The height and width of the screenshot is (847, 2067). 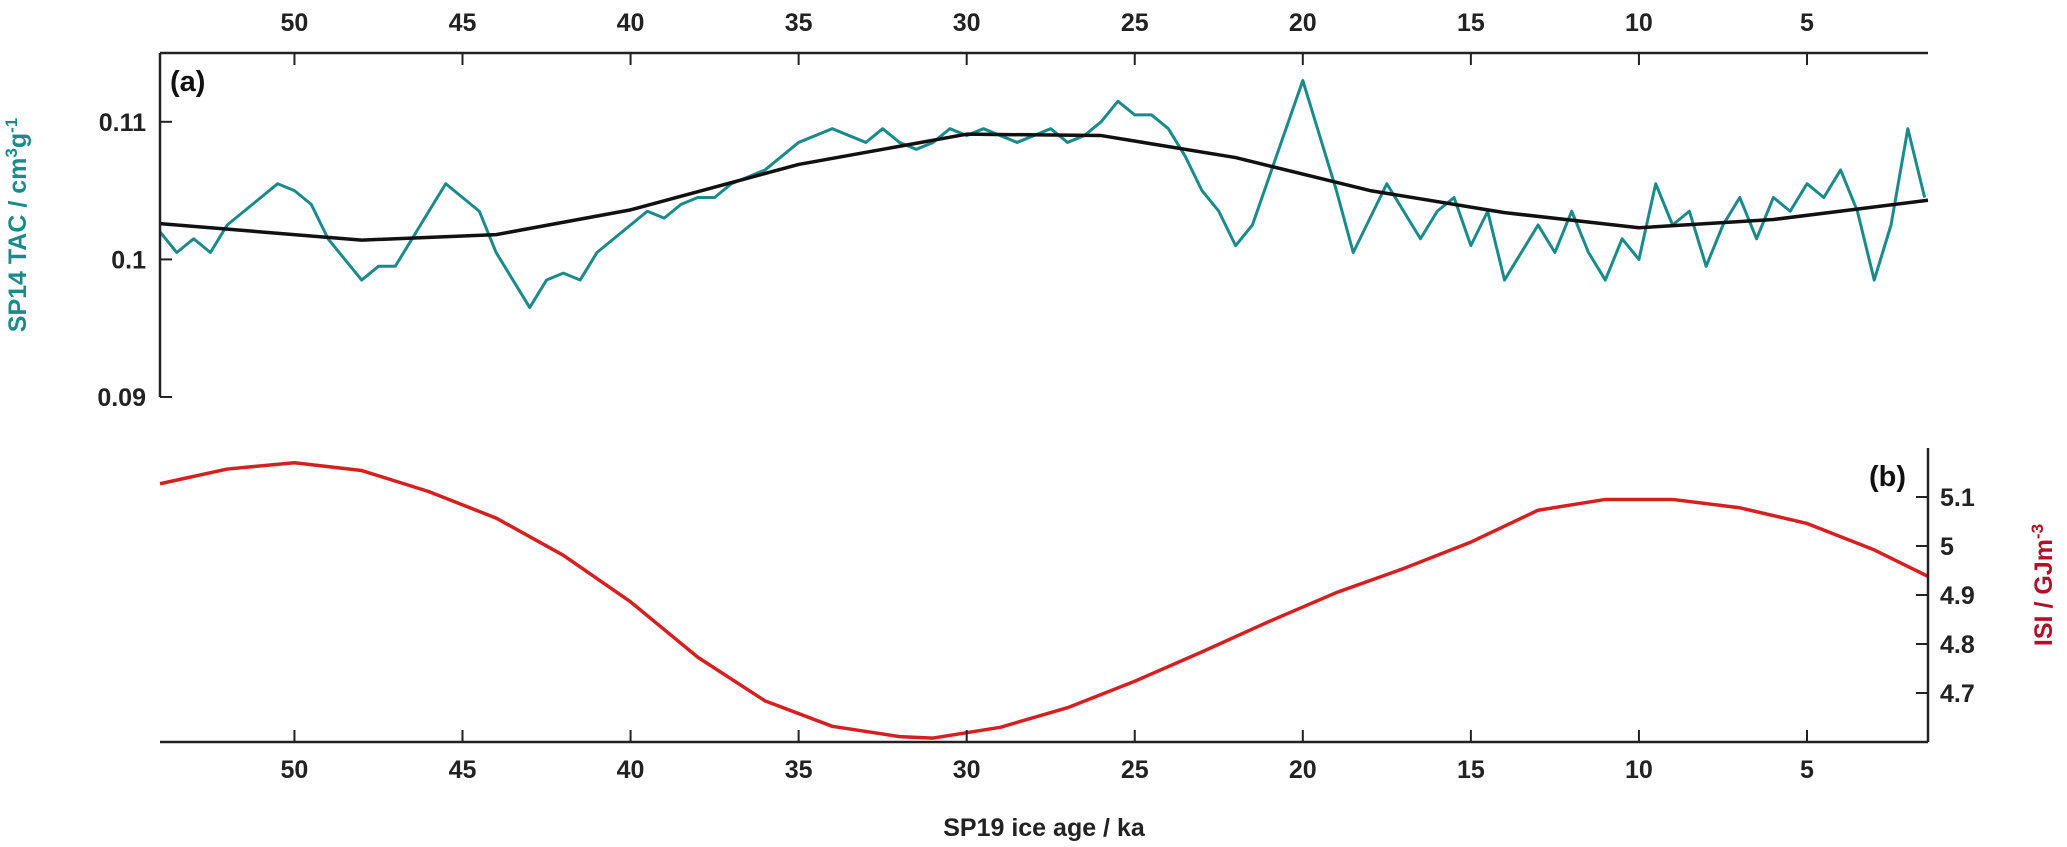 I want to click on y-axis-label: ISI / GJm-3, so click(x=2043, y=585).